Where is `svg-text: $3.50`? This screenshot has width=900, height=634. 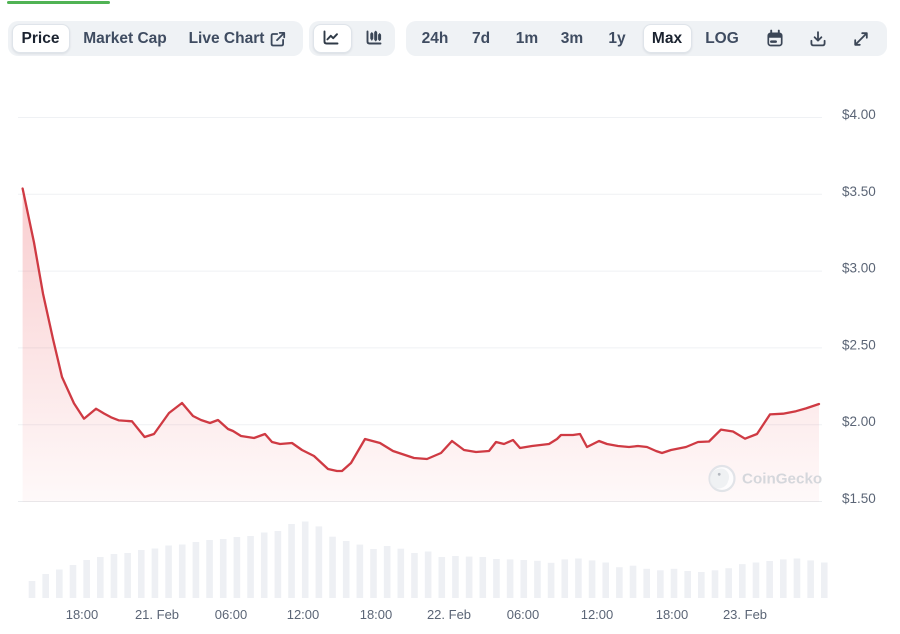
svg-text: $3.50 is located at coordinates (859, 191).